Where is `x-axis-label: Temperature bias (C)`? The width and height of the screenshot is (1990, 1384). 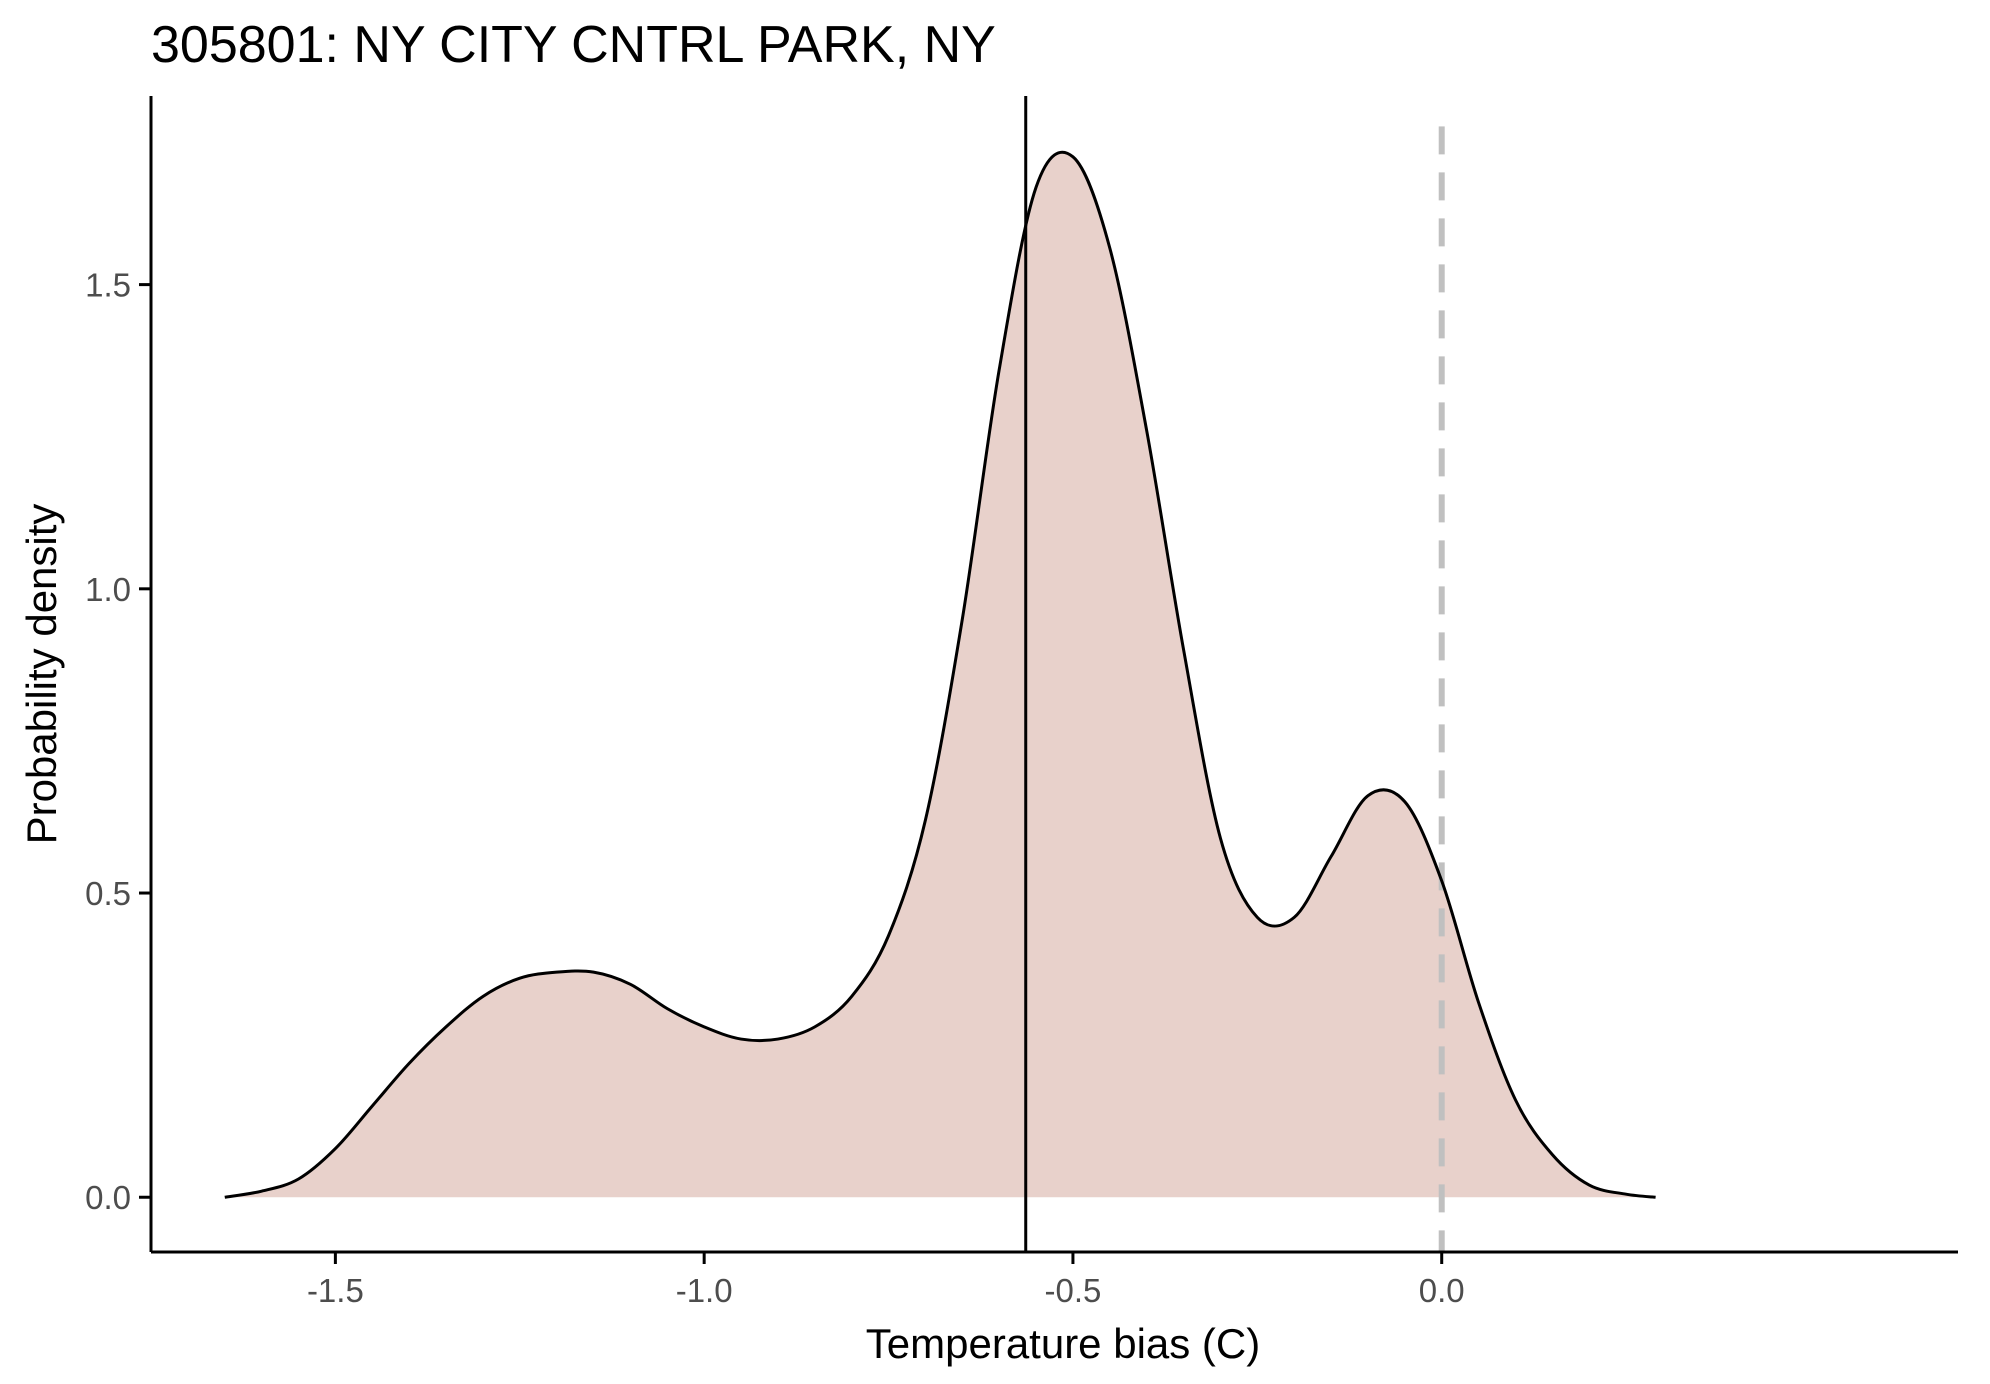
x-axis-label: Temperature bias (C) is located at coordinates (1063, 1343).